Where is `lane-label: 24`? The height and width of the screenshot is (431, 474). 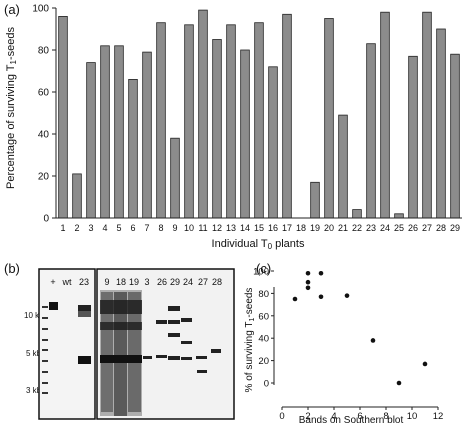
lane-label: 24 is located at coordinates (188, 282).